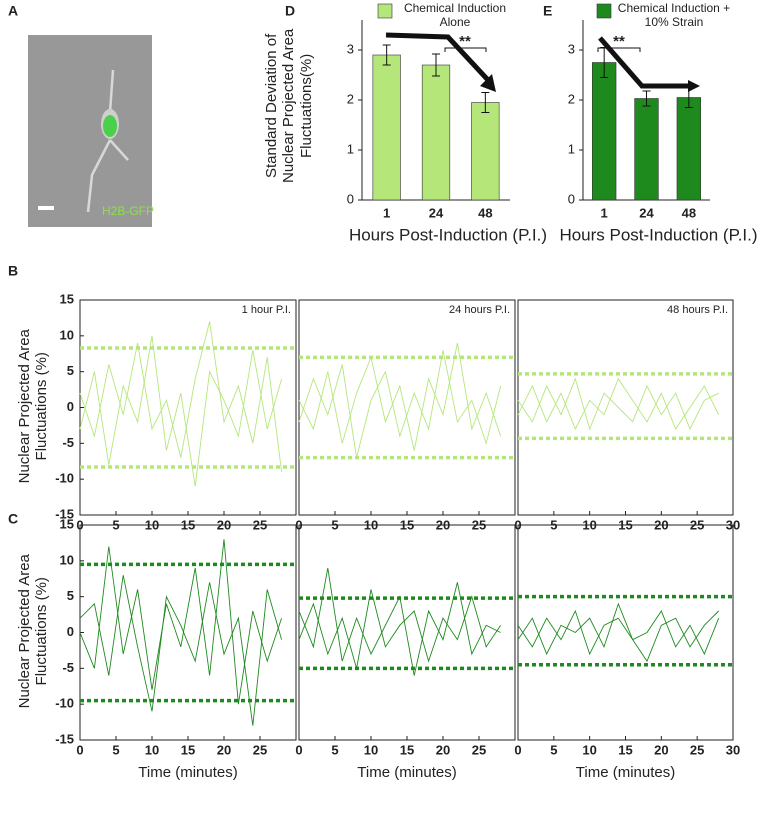  I want to click on panel-annotation: 1 hour P.I., so click(266, 310).